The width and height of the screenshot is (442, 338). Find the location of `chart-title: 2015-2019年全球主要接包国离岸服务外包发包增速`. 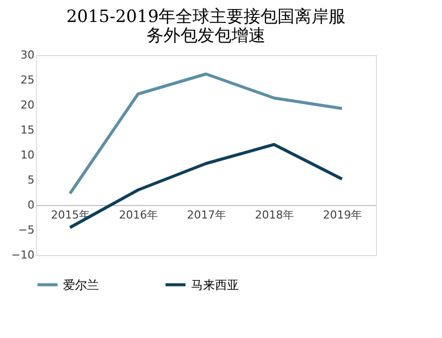

chart-title: 2015-2019年全球主要接包国离岸服务外包发包增速 is located at coordinates (206, 26).